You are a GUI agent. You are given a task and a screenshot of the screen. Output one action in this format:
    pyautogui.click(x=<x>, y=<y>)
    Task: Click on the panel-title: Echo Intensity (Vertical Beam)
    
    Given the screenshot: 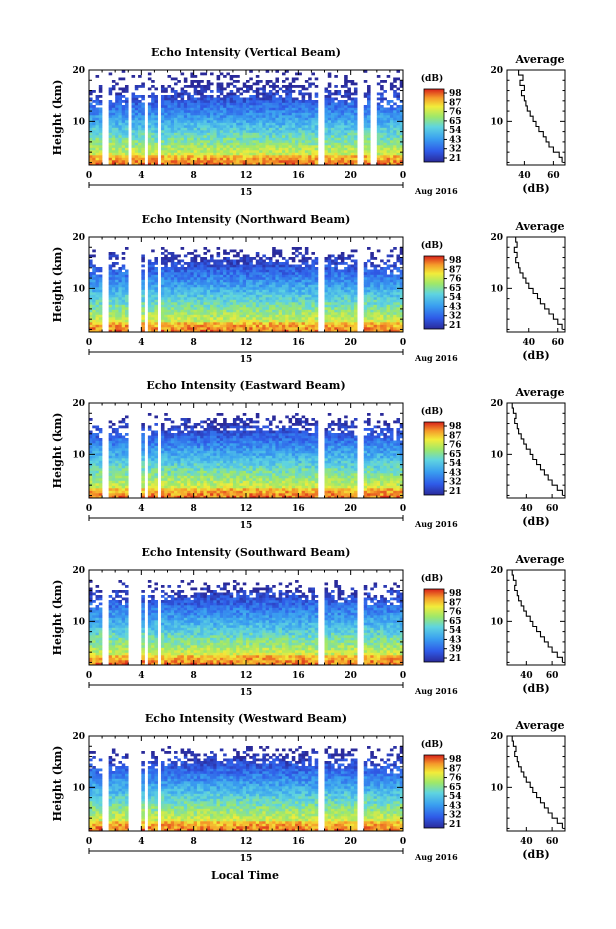 What is the action you would take?
    pyautogui.click(x=246, y=52)
    